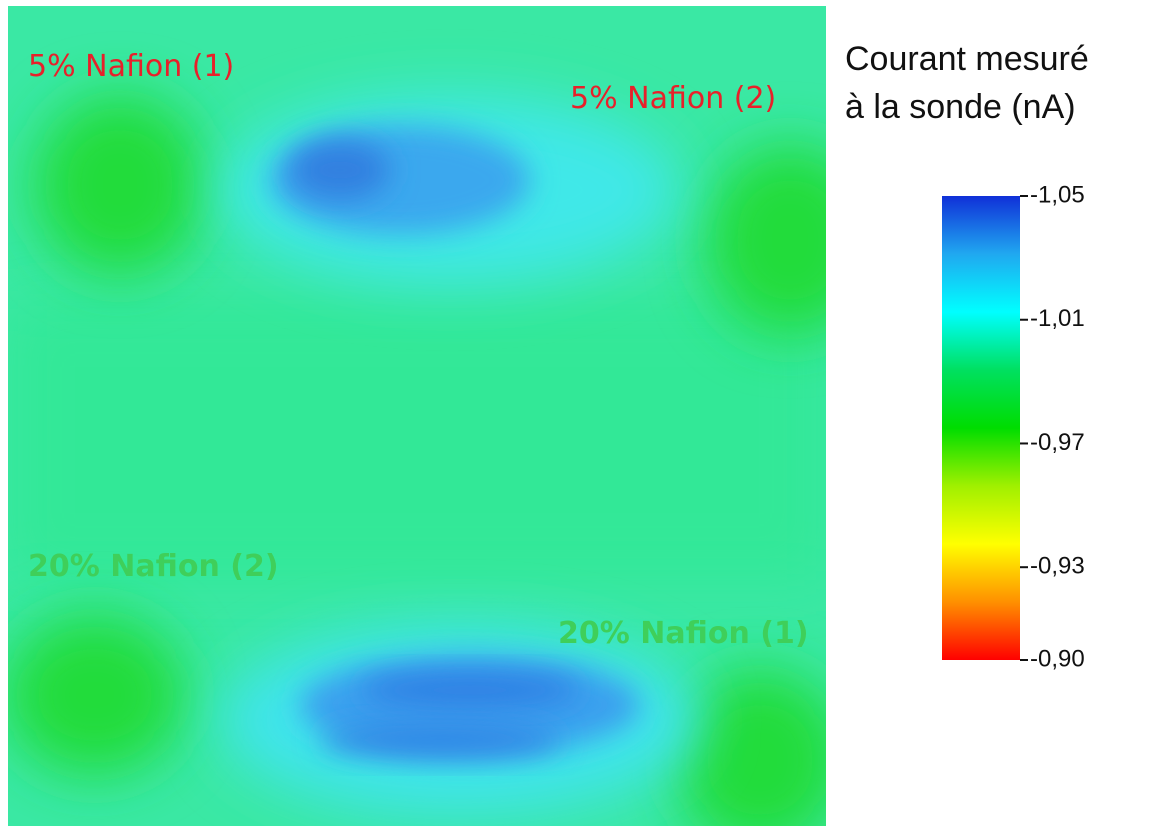 The width and height of the screenshot is (1176, 829). Describe the element at coordinates (1057, 318) in the screenshot. I see `tick-label: -1,01` at that location.